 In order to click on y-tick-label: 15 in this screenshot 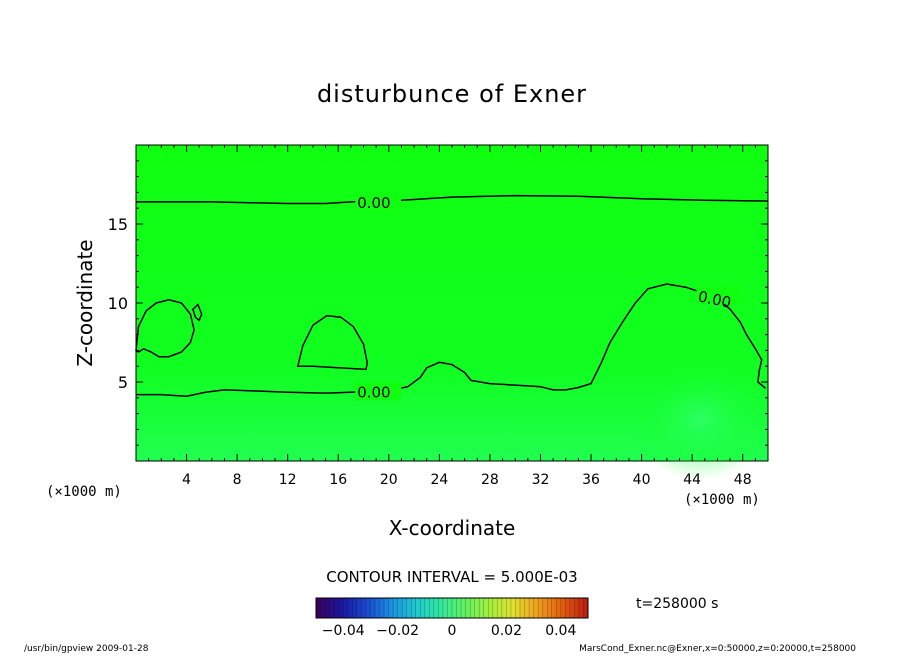, I will do `click(118, 224)`.